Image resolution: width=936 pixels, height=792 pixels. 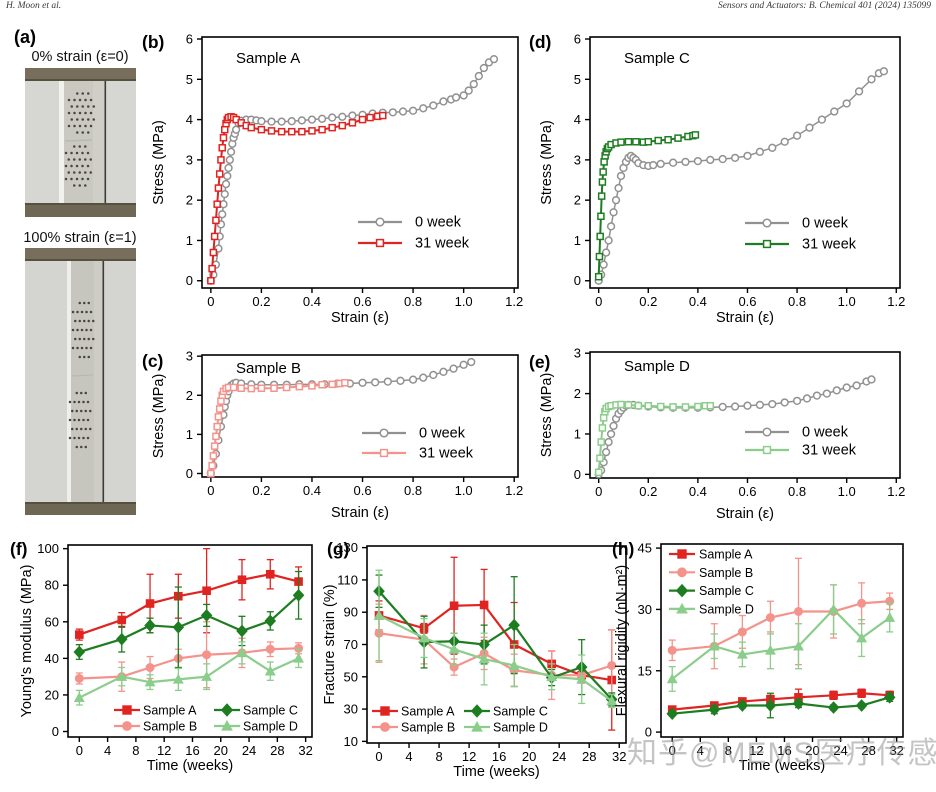 I want to click on y-tick-label: 30, so click(x=351, y=709).